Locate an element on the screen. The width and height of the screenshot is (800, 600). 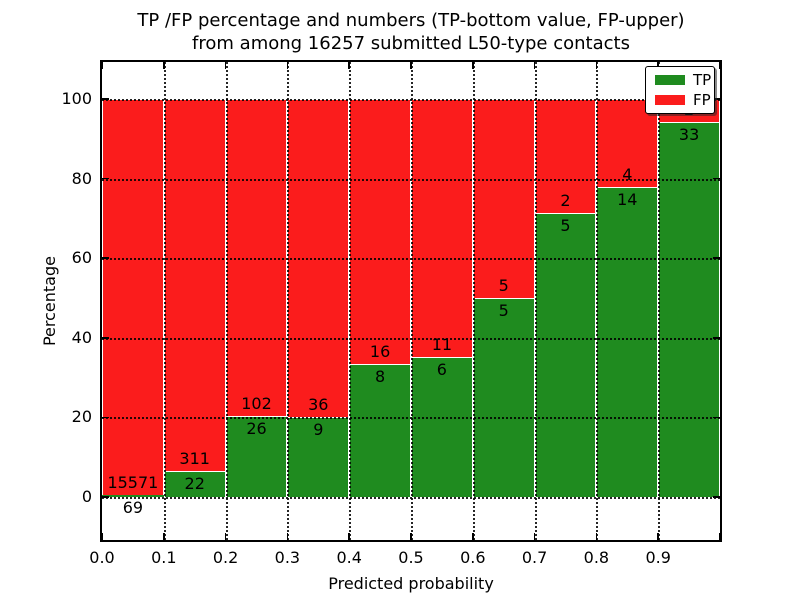
x-tick-label: 0.2 is located at coordinates (225, 557).